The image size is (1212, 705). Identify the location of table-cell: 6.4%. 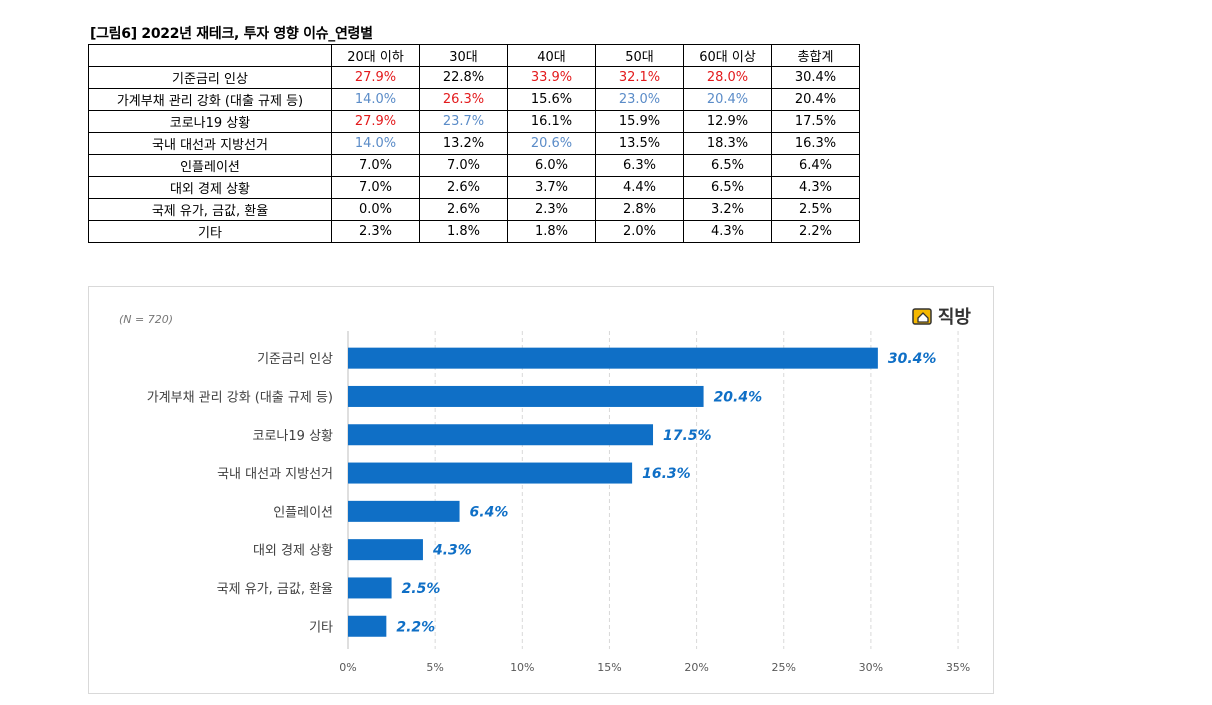
(815, 165).